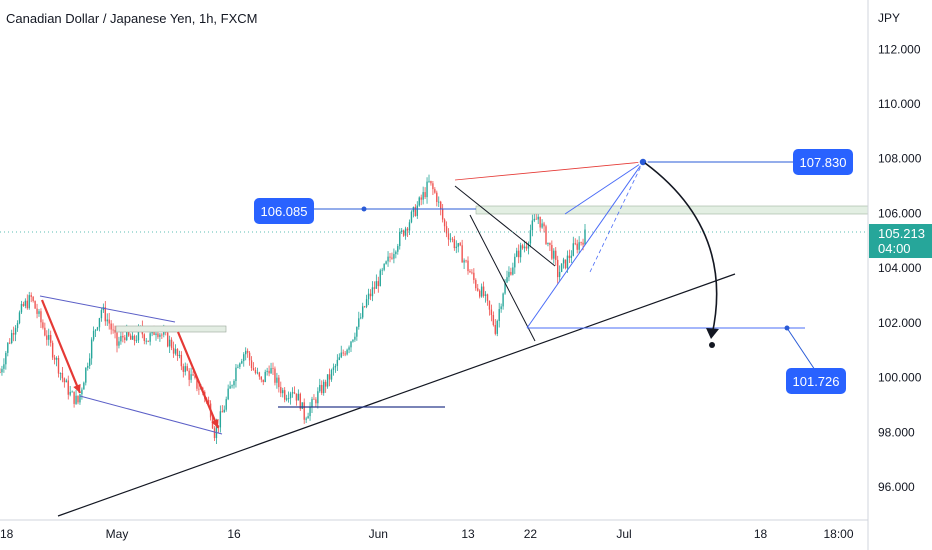 Image resolution: width=932 pixels, height=550 pixels. What do you see at coordinates (672, 210) in the screenshot?
I see `resistance-zone-right` at bounding box center [672, 210].